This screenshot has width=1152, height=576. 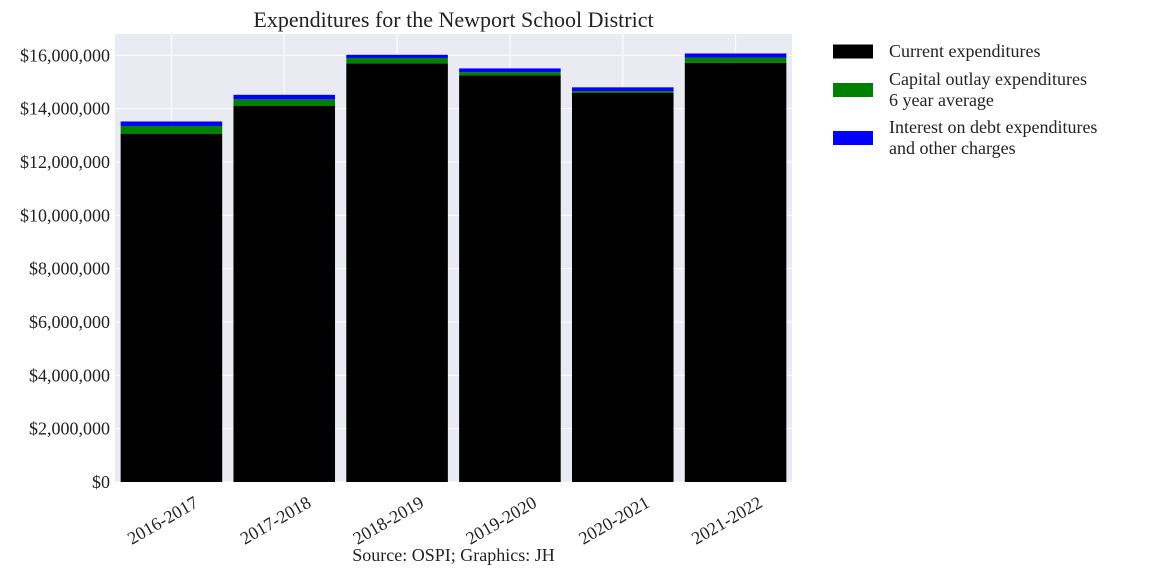 I want to click on x-tick-label: 2017-2018, so click(x=276, y=520).